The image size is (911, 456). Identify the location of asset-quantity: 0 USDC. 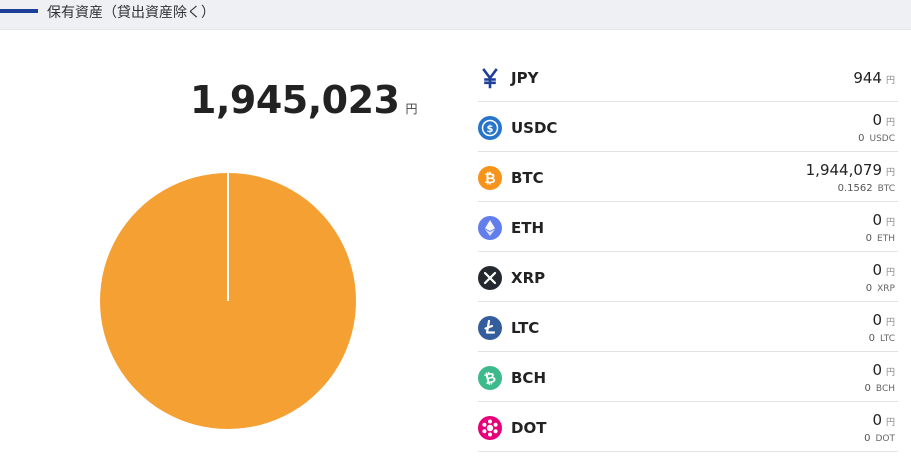
(876, 138).